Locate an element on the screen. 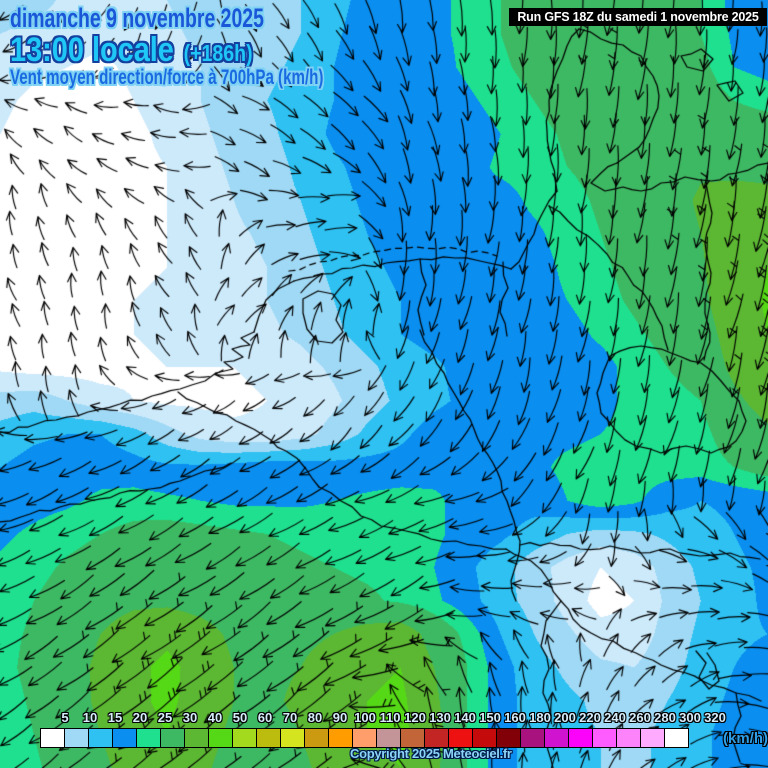  legend-tick: 300 is located at coordinates (690, 717).